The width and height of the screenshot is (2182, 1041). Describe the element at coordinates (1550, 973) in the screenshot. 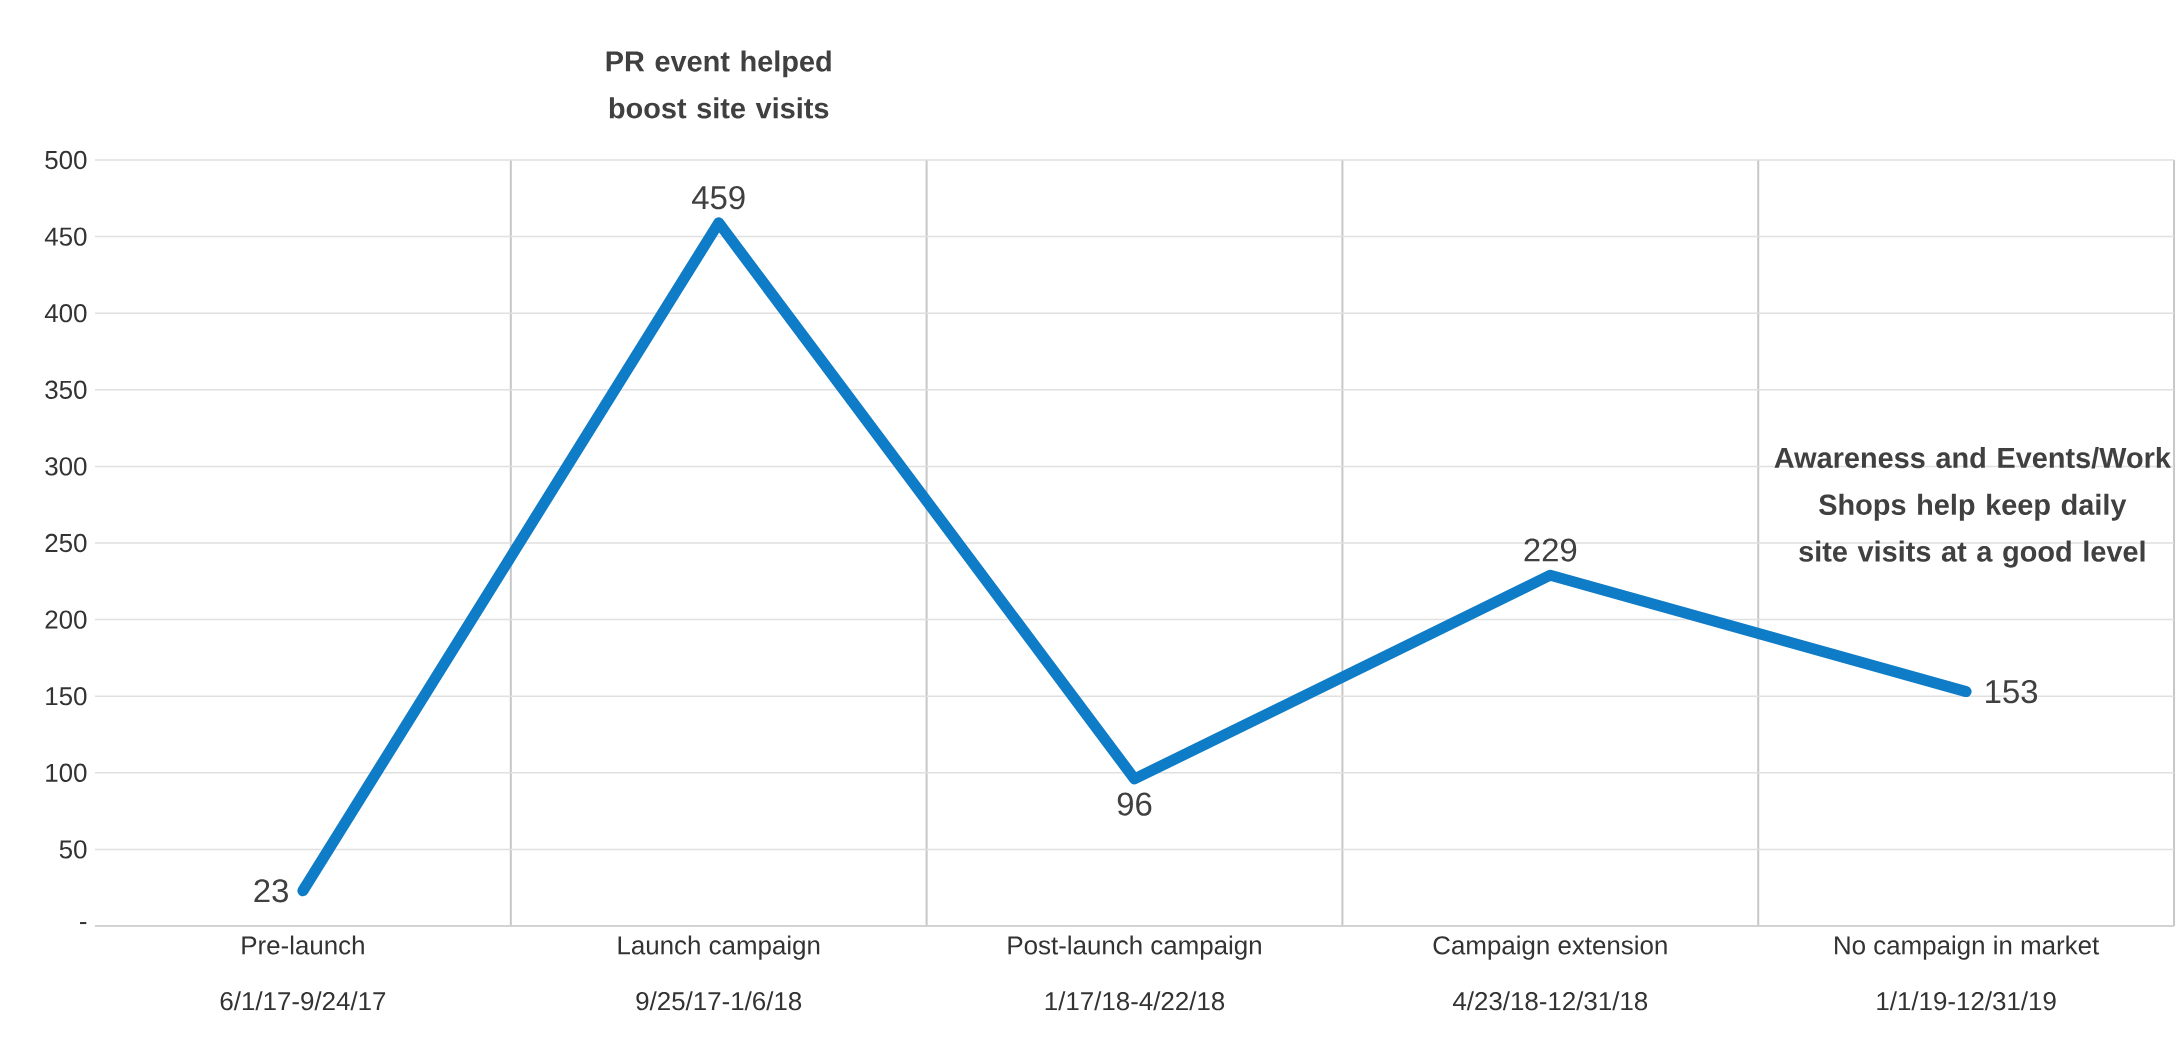

I see `category-label: Campaign extension 4/23/18-12/31/18` at that location.